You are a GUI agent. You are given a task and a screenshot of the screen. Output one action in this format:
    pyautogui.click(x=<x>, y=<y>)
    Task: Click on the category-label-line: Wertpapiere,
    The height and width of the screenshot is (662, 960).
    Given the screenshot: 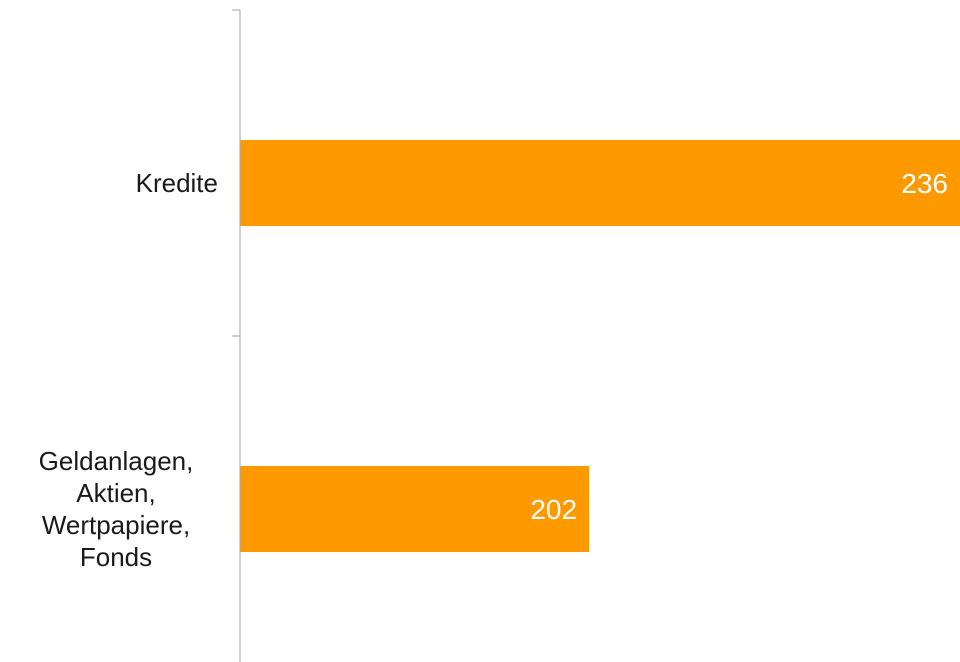 What is the action you would take?
    pyautogui.click(x=116, y=525)
    